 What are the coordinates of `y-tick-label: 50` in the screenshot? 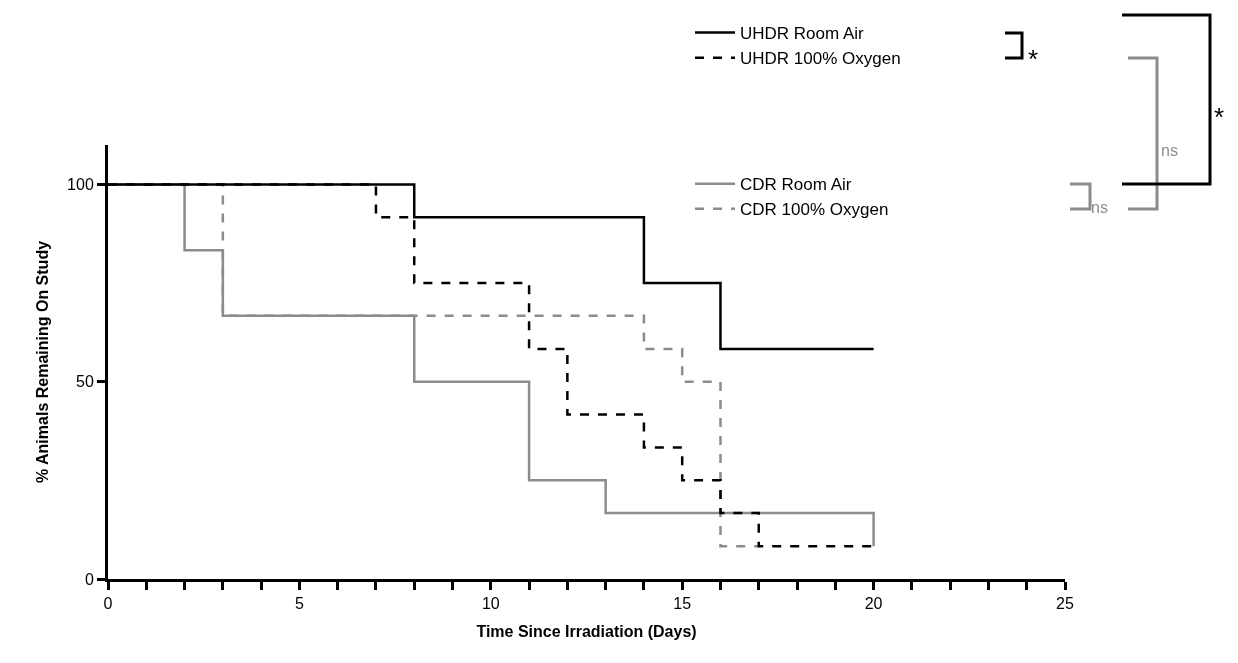 It's located at (85, 382).